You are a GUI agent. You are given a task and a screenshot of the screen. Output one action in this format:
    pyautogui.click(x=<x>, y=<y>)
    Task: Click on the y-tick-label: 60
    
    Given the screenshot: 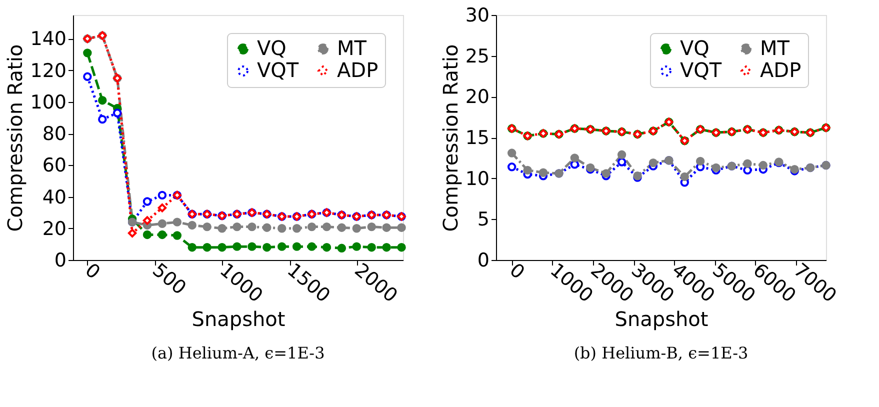 What is the action you would take?
    pyautogui.click(x=54, y=165)
    